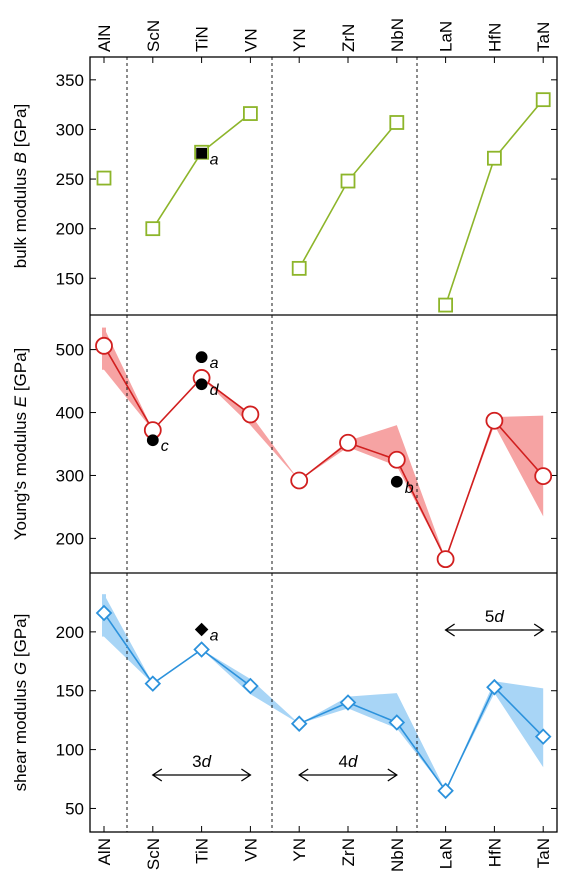 This screenshot has width=562, height=873. Describe the element at coordinates (343, 761) in the screenshot. I see `group-label-number: 4` at that location.